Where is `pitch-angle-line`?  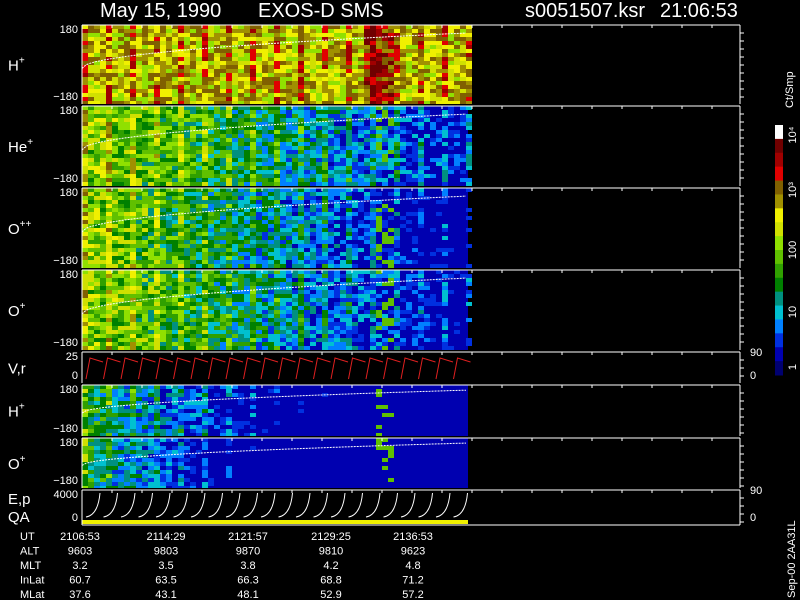
pitch-angle-line is located at coordinates (274, 132).